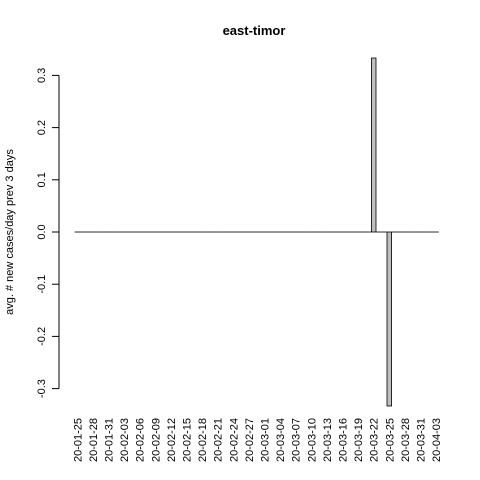  What do you see at coordinates (188, 440) in the screenshot?
I see `x-tick-label: 20-02-15` at bounding box center [188, 440].